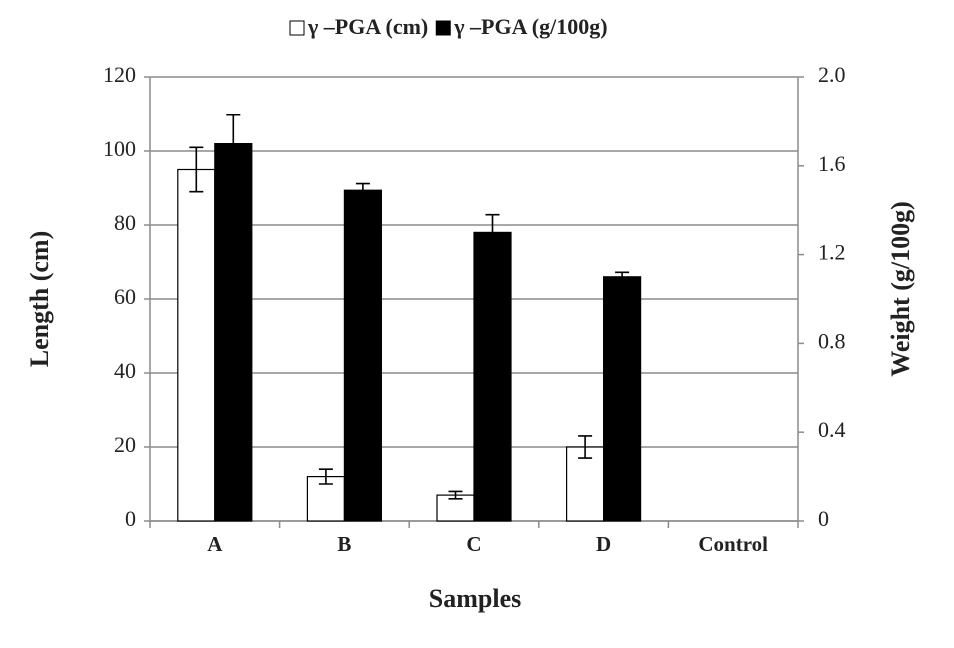  Describe the element at coordinates (900, 289) in the screenshot. I see `y2-axis-title: Weight (g/100g)` at that location.